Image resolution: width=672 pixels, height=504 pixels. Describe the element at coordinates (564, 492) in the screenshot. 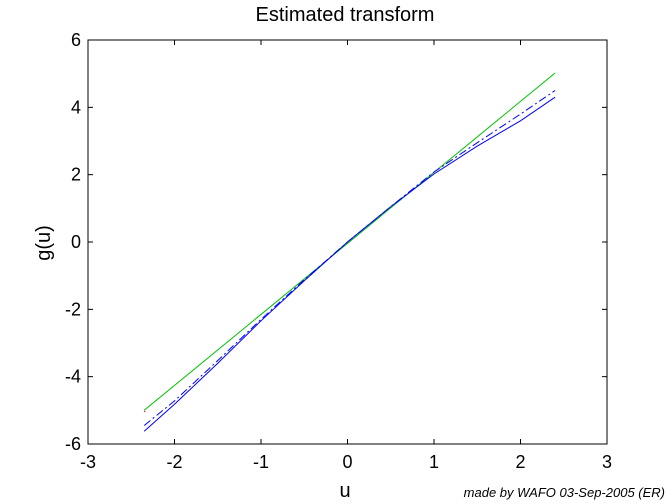

I see `footnote: made by WAFO 03-Sep-2005 (ER)` at that location.